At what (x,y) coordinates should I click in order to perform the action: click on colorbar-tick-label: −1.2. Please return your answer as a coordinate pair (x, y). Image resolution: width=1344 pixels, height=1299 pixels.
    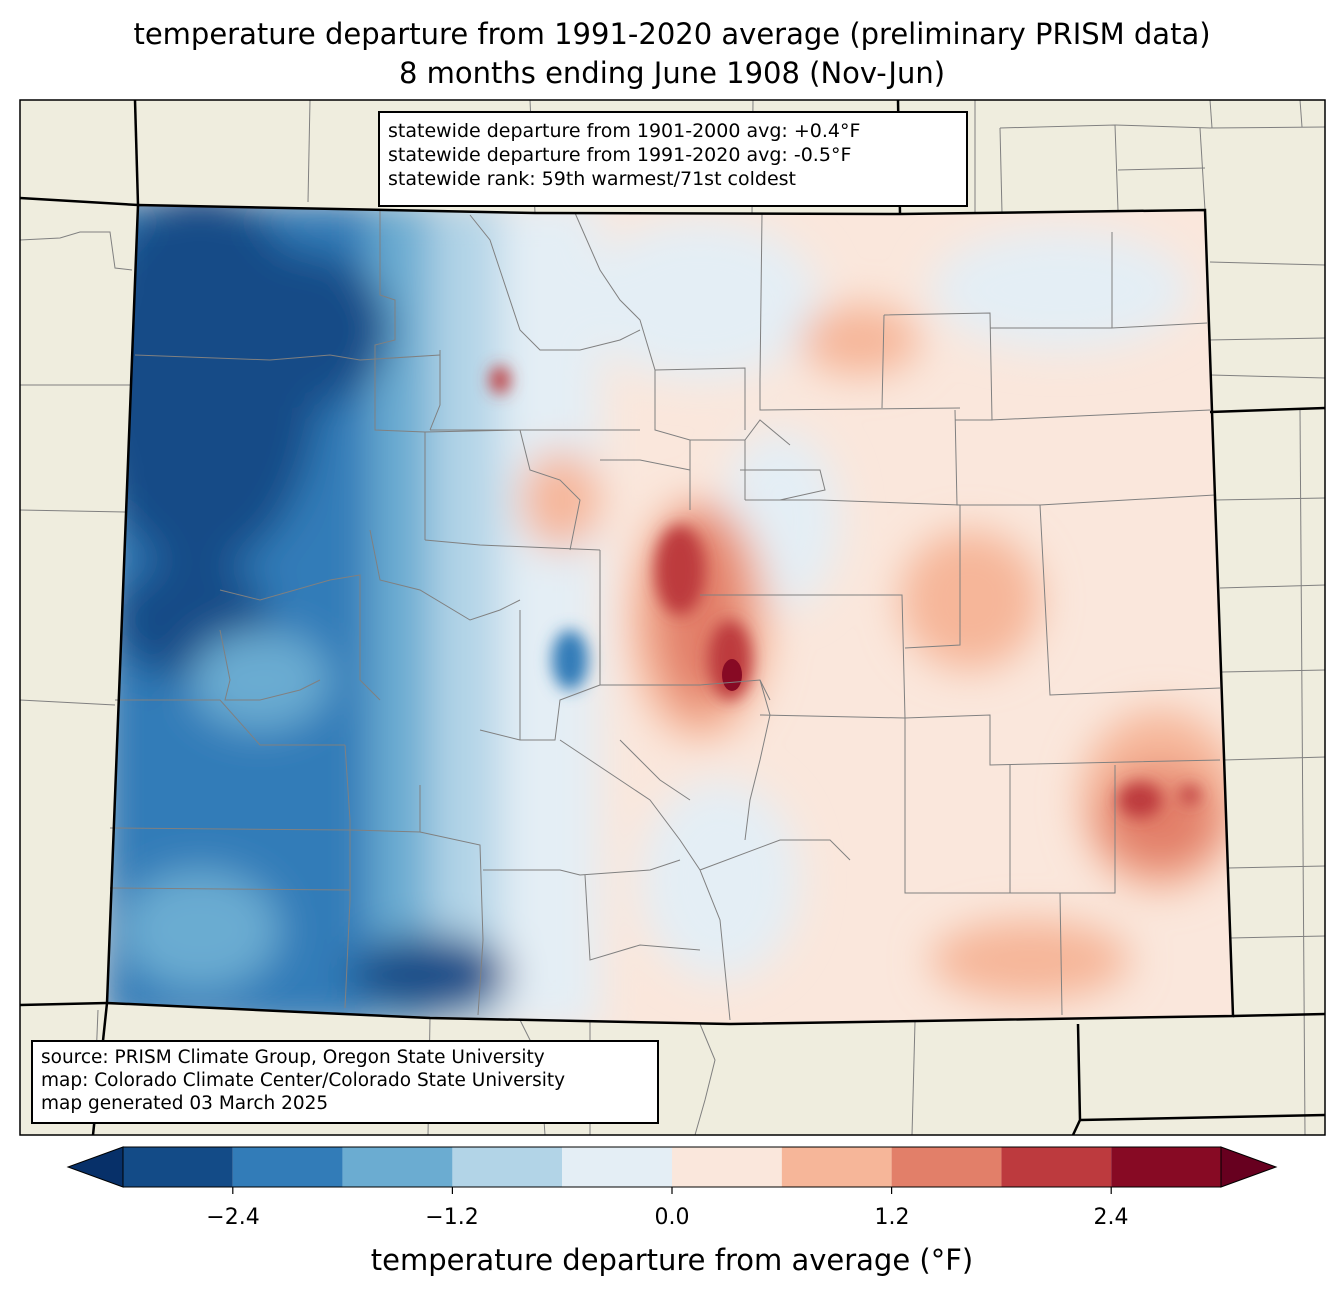
    Looking at the image, I should click on (452, 1217).